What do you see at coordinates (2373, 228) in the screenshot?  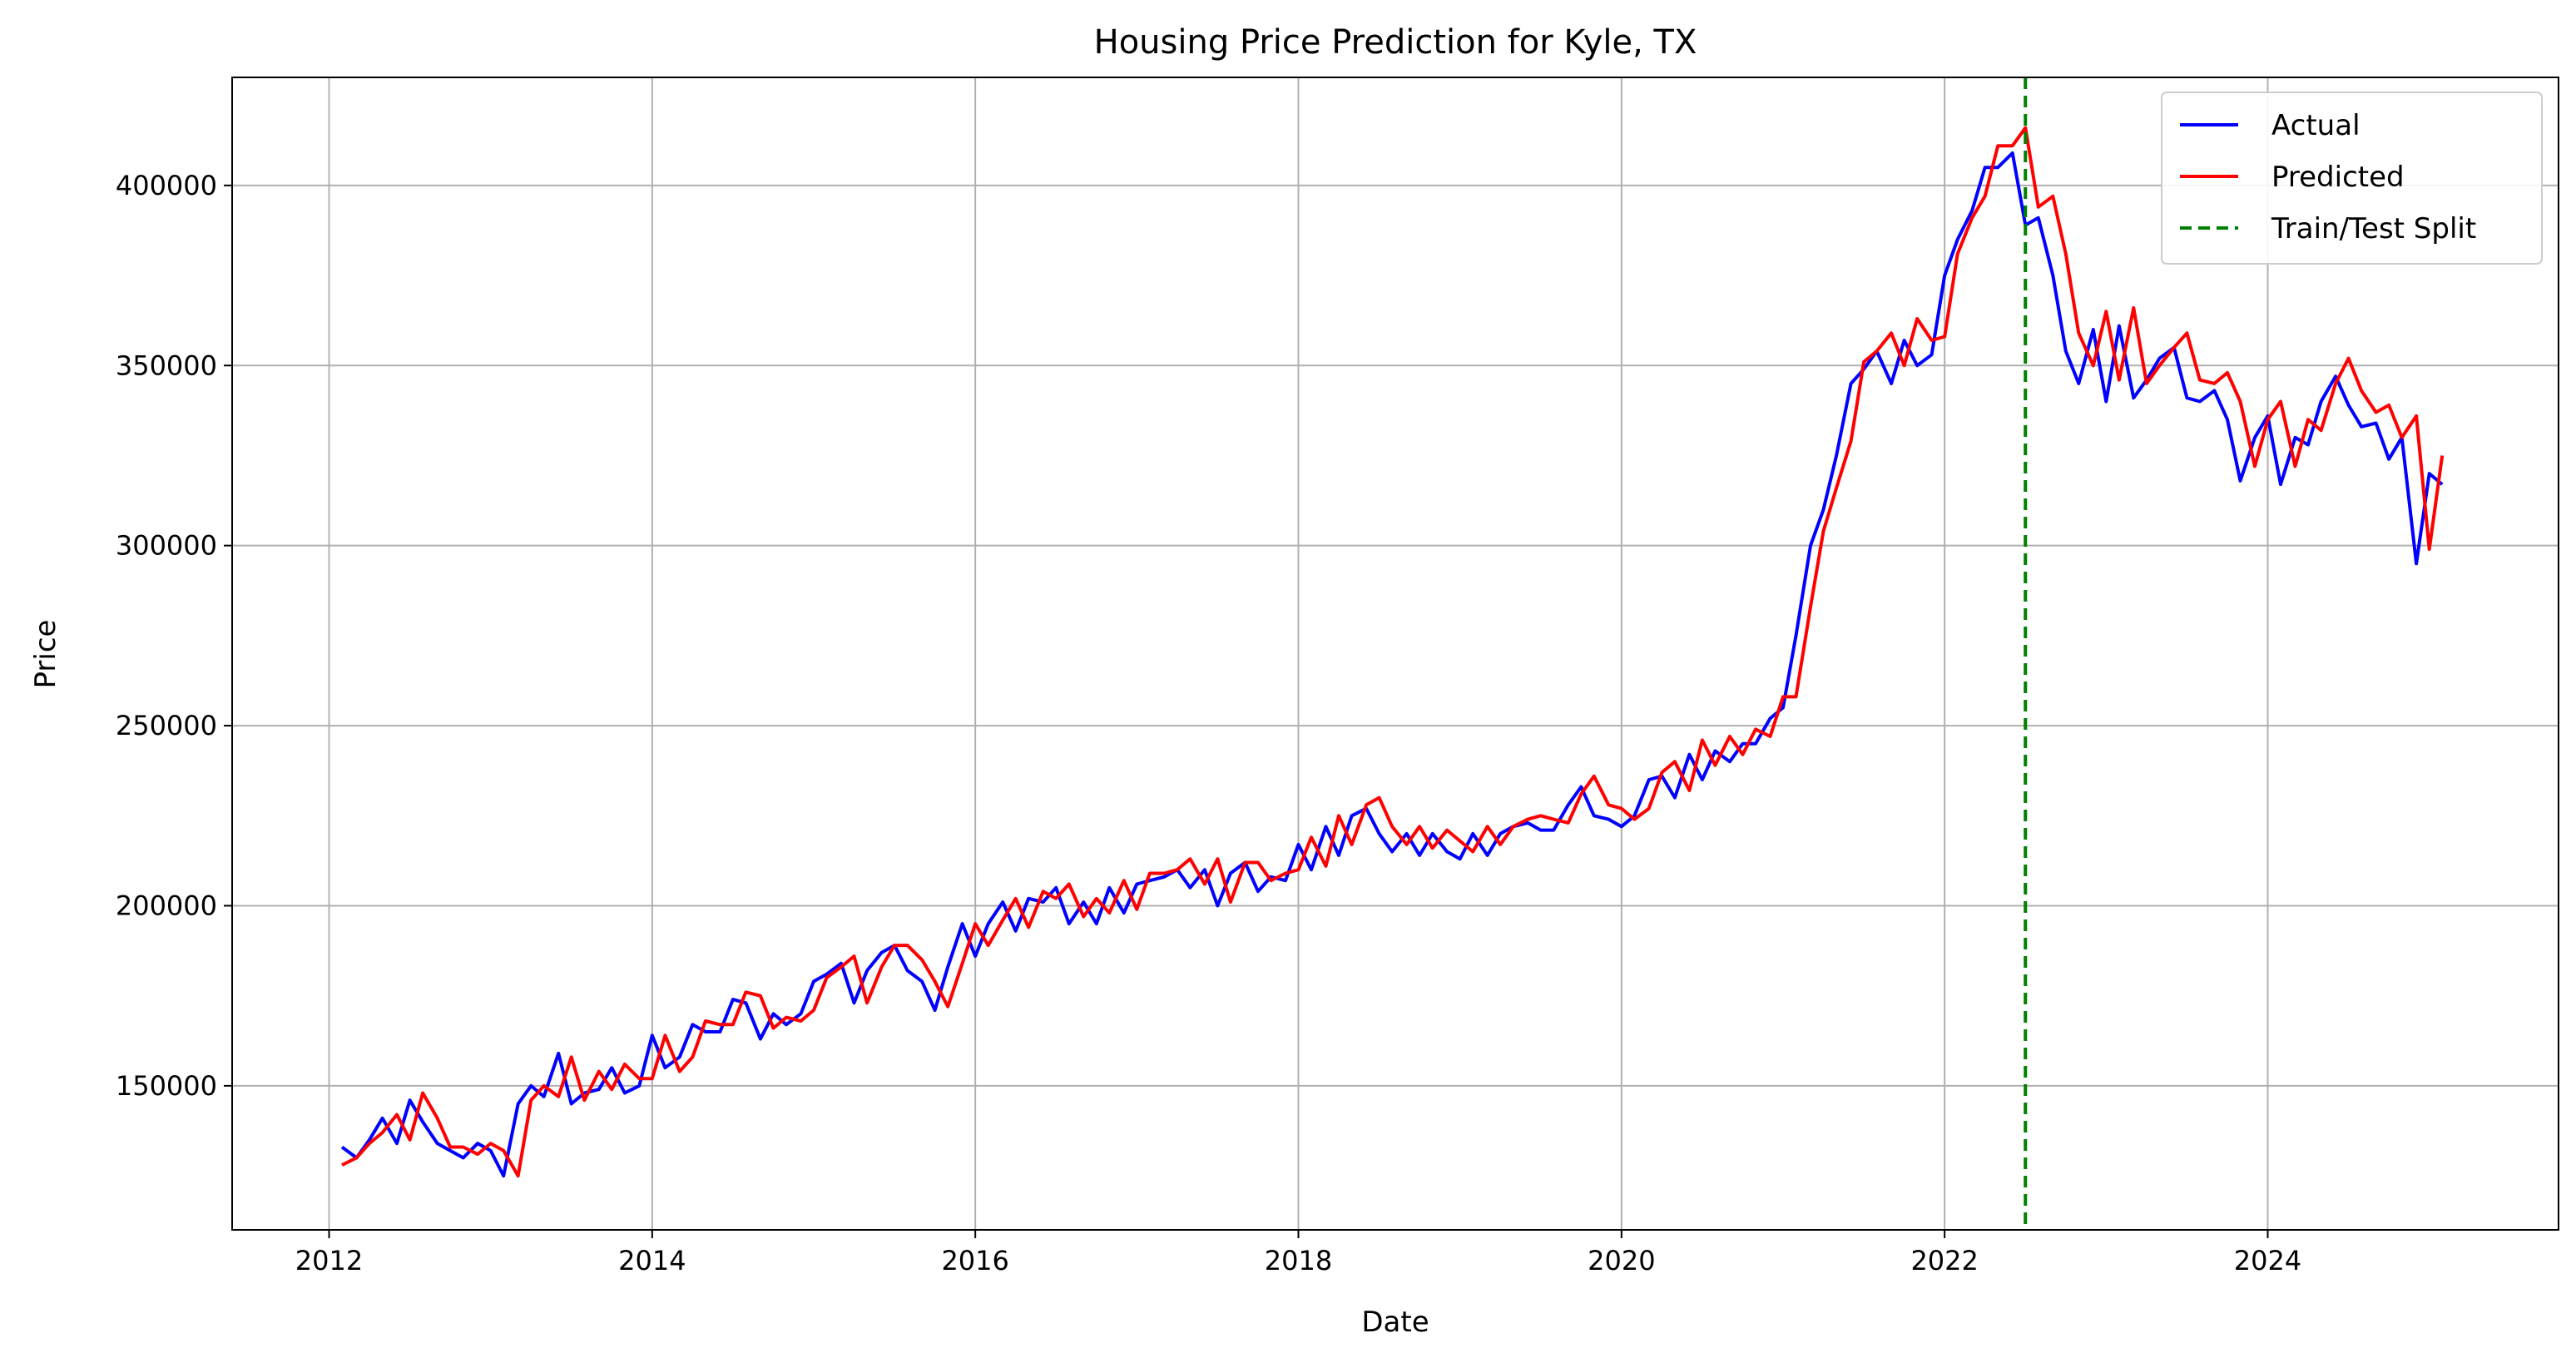 I see `legend-label-split: Train/Test Split` at bounding box center [2373, 228].